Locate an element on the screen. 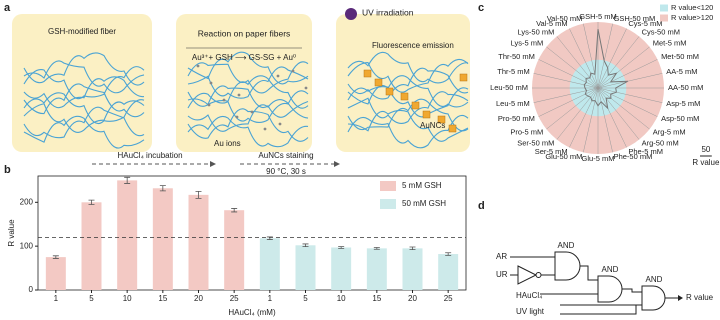  step-label: AuNCs staining is located at coordinates (285, 155).